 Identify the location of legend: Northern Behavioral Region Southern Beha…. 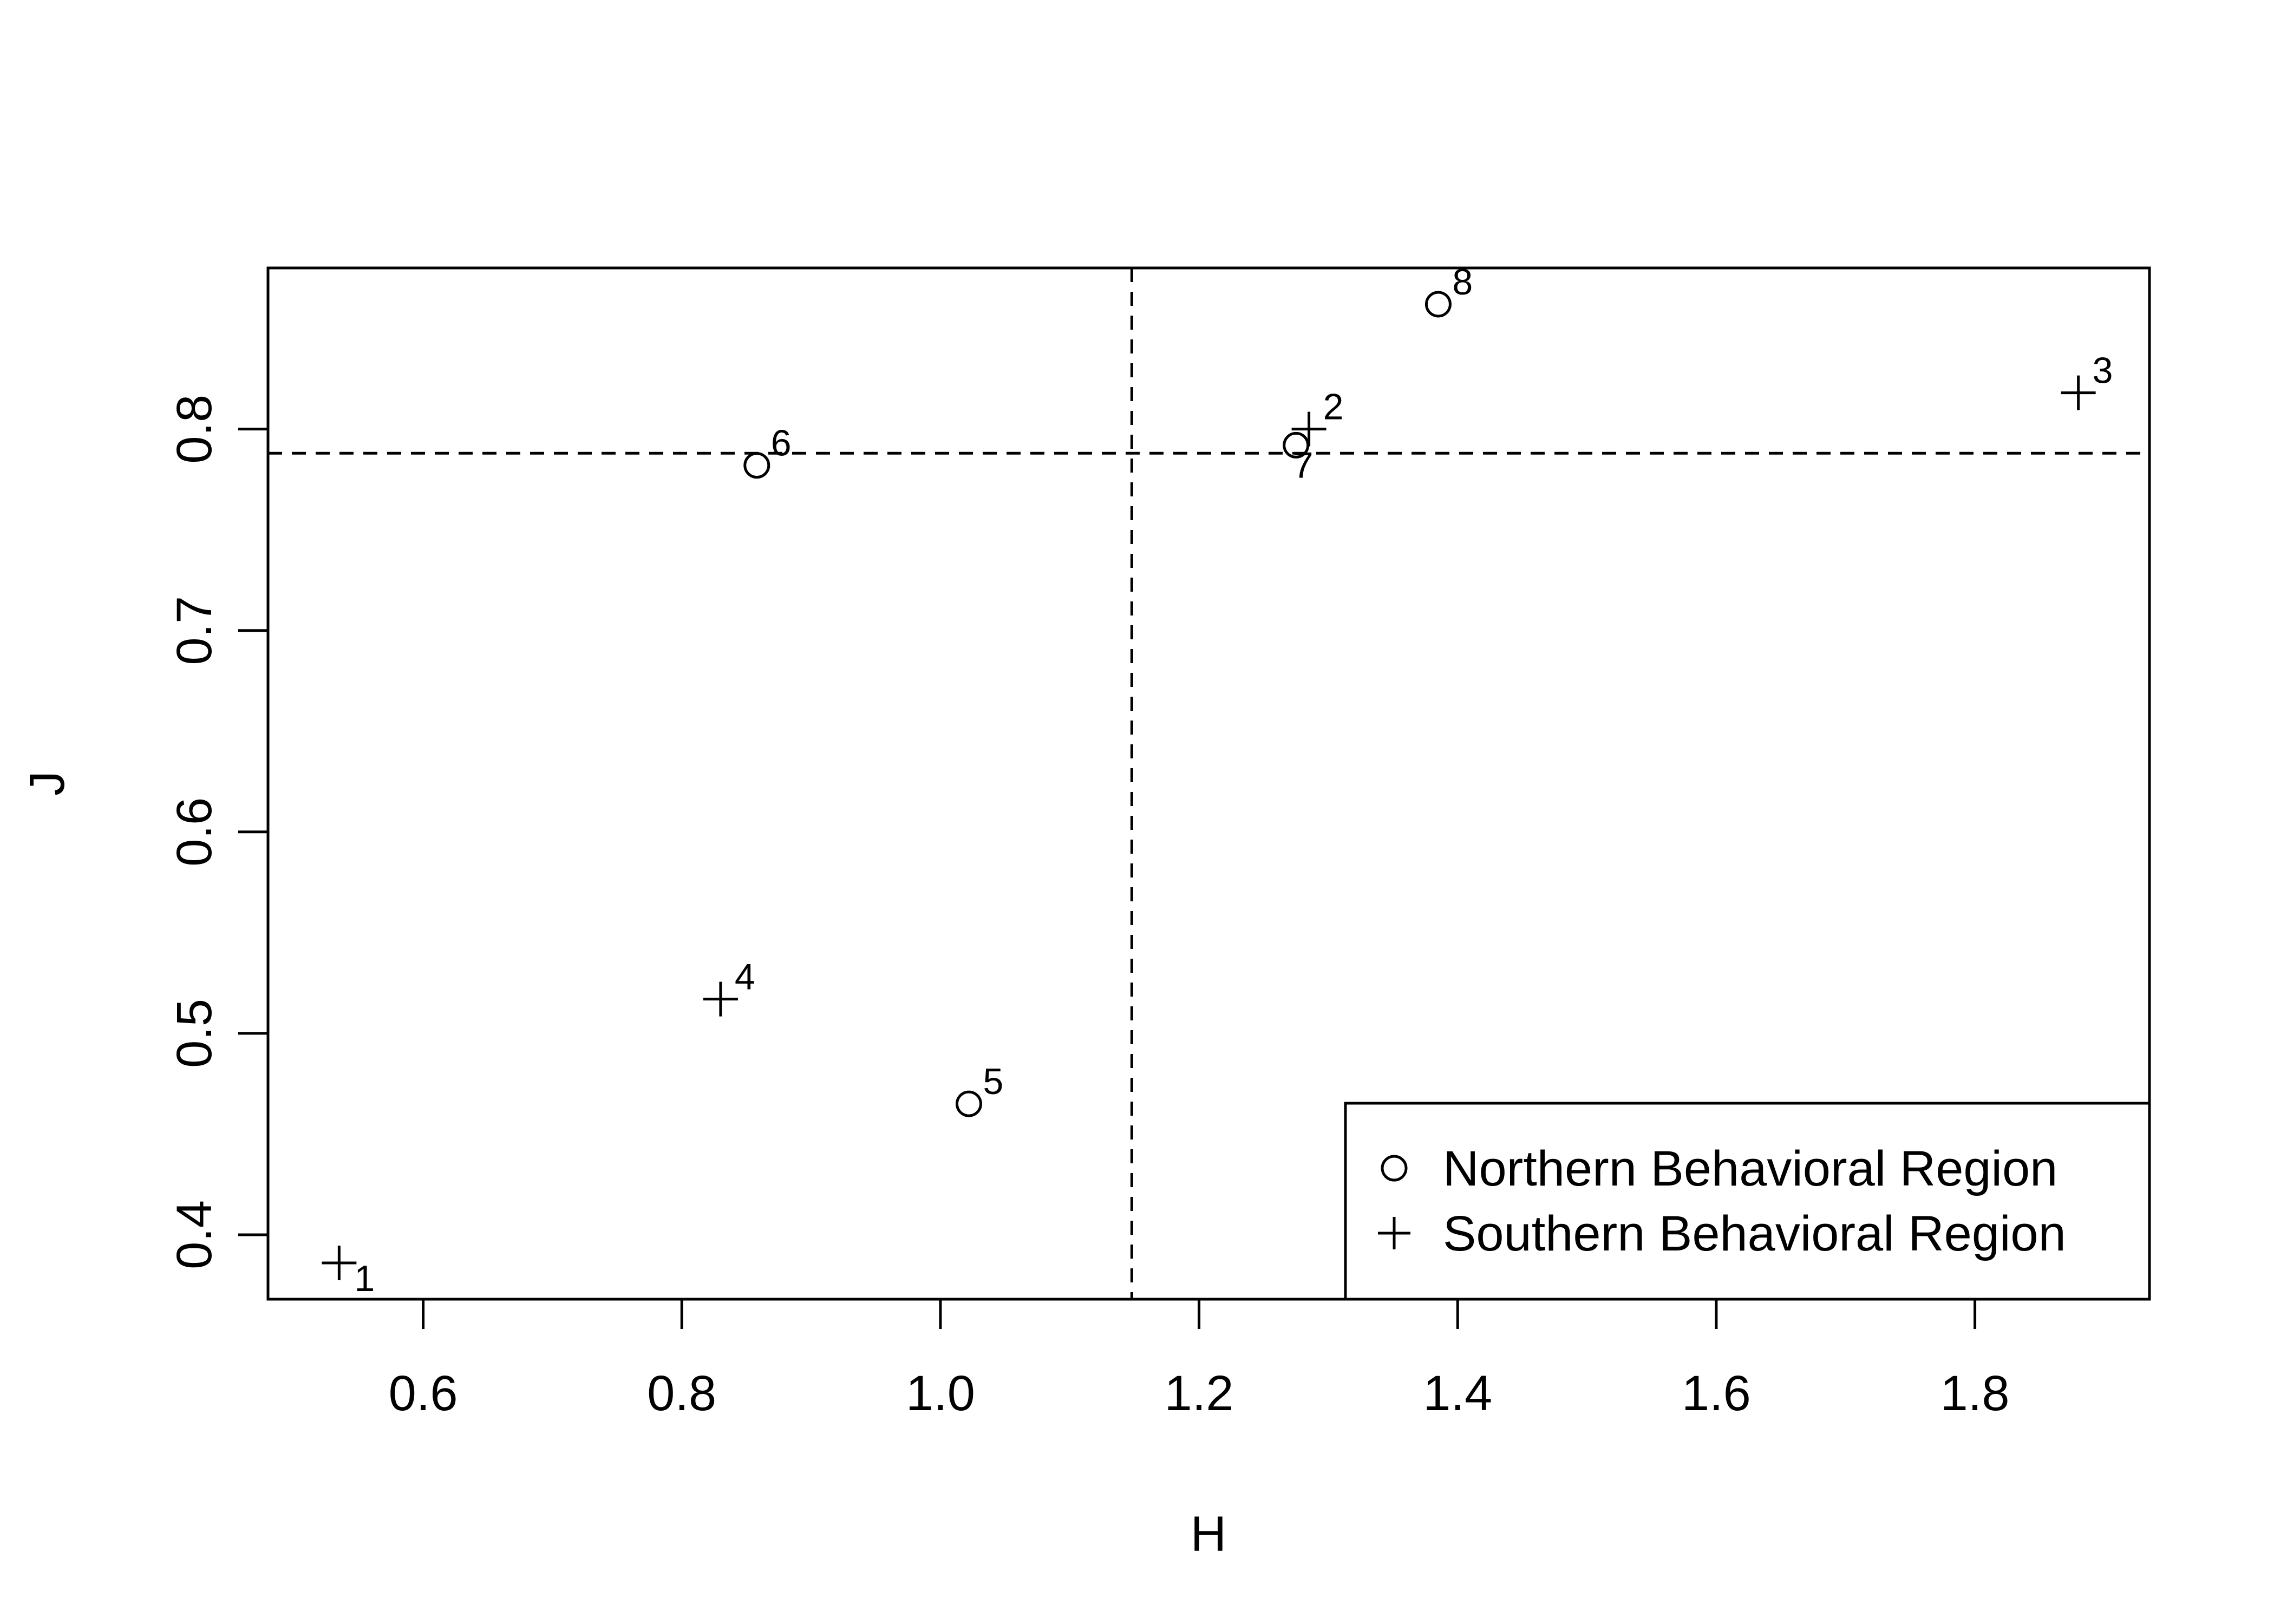
(1748, 1201).